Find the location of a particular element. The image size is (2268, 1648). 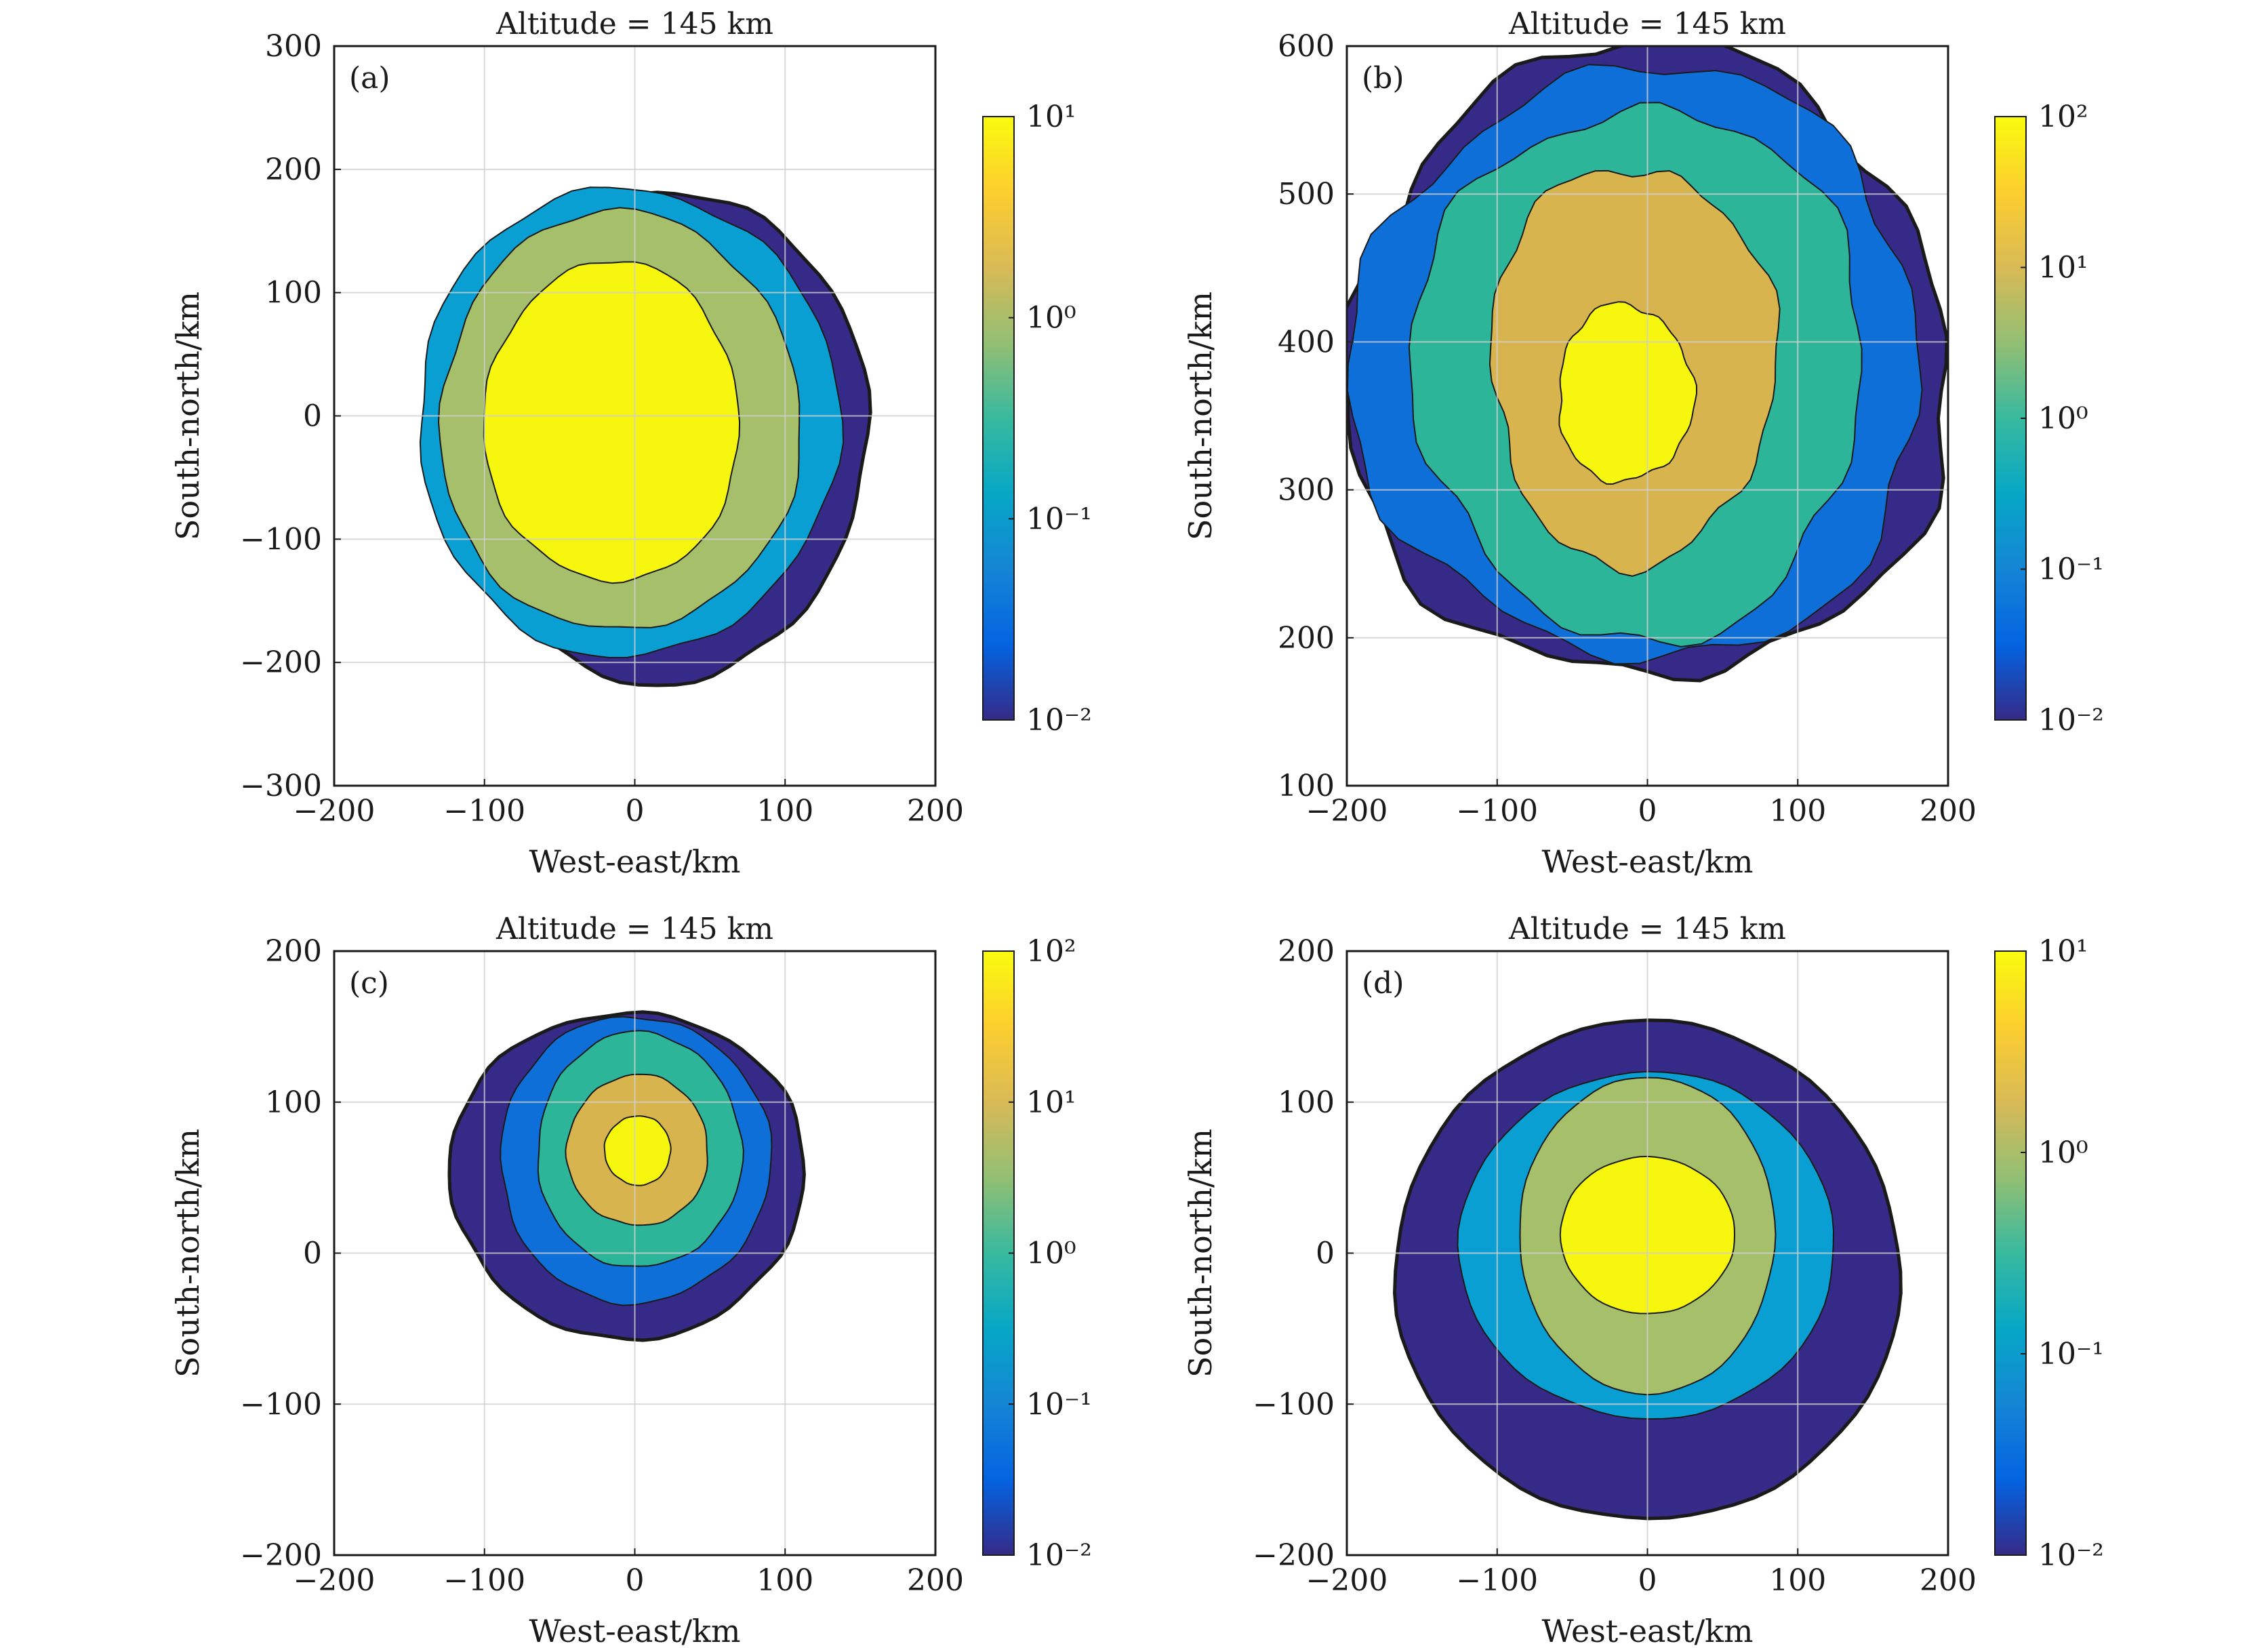

panel-label: (b) is located at coordinates (1383, 78).